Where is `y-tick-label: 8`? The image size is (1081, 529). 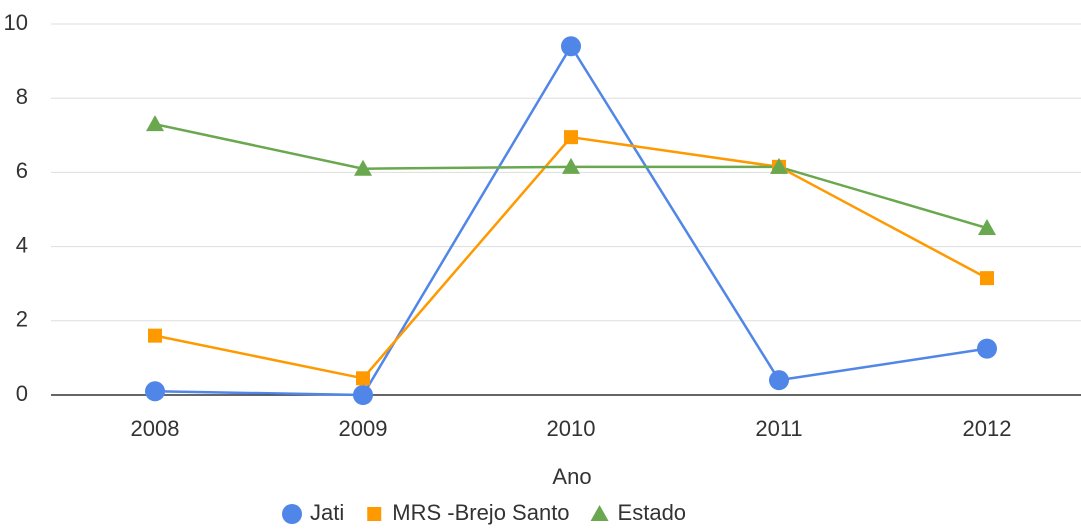 y-tick-label: 8 is located at coordinates (22, 96).